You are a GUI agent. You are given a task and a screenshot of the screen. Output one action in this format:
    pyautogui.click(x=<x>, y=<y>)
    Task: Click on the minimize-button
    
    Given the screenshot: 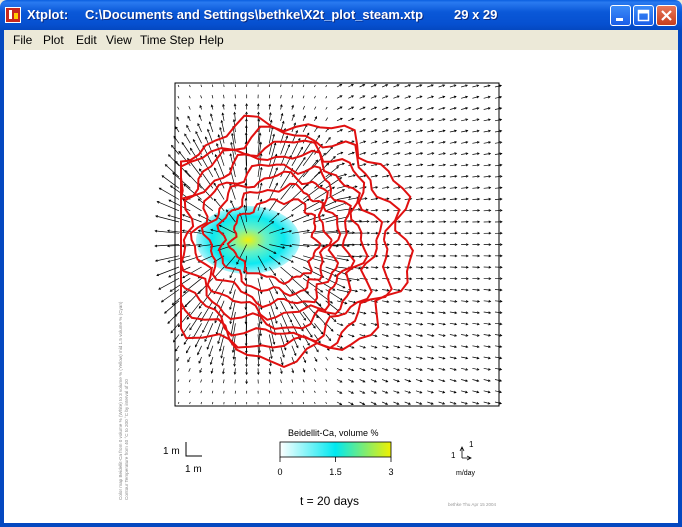 What is the action you would take?
    pyautogui.click(x=620, y=15)
    